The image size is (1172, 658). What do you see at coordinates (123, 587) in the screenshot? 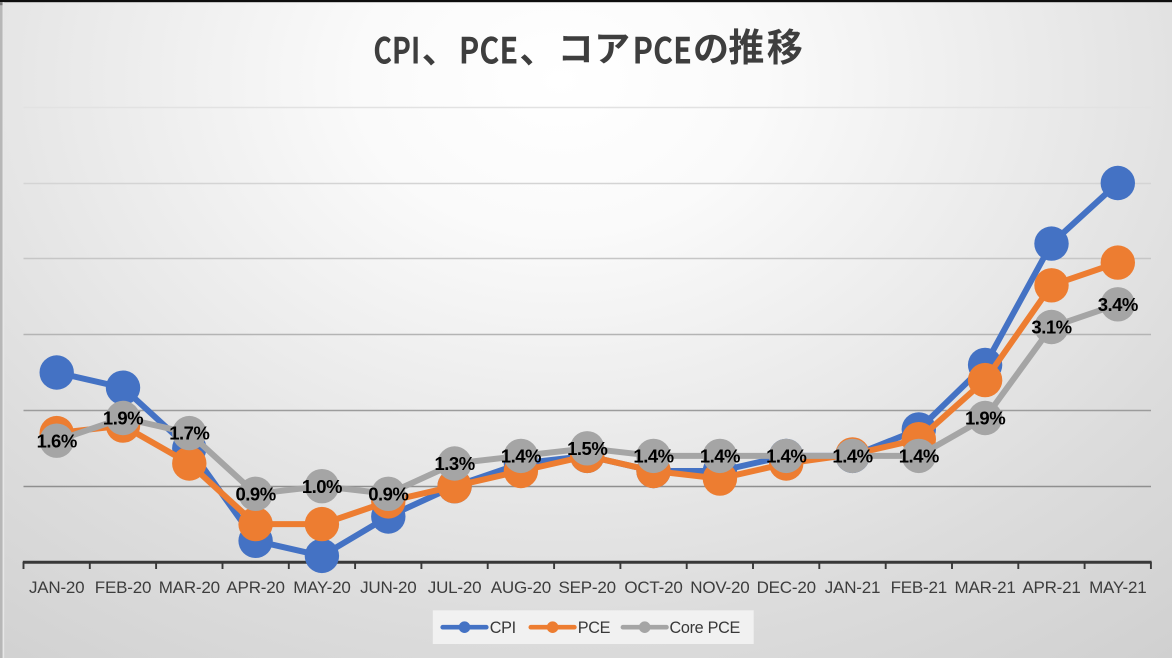
I see `svg-text: FEB-20` at bounding box center [123, 587].